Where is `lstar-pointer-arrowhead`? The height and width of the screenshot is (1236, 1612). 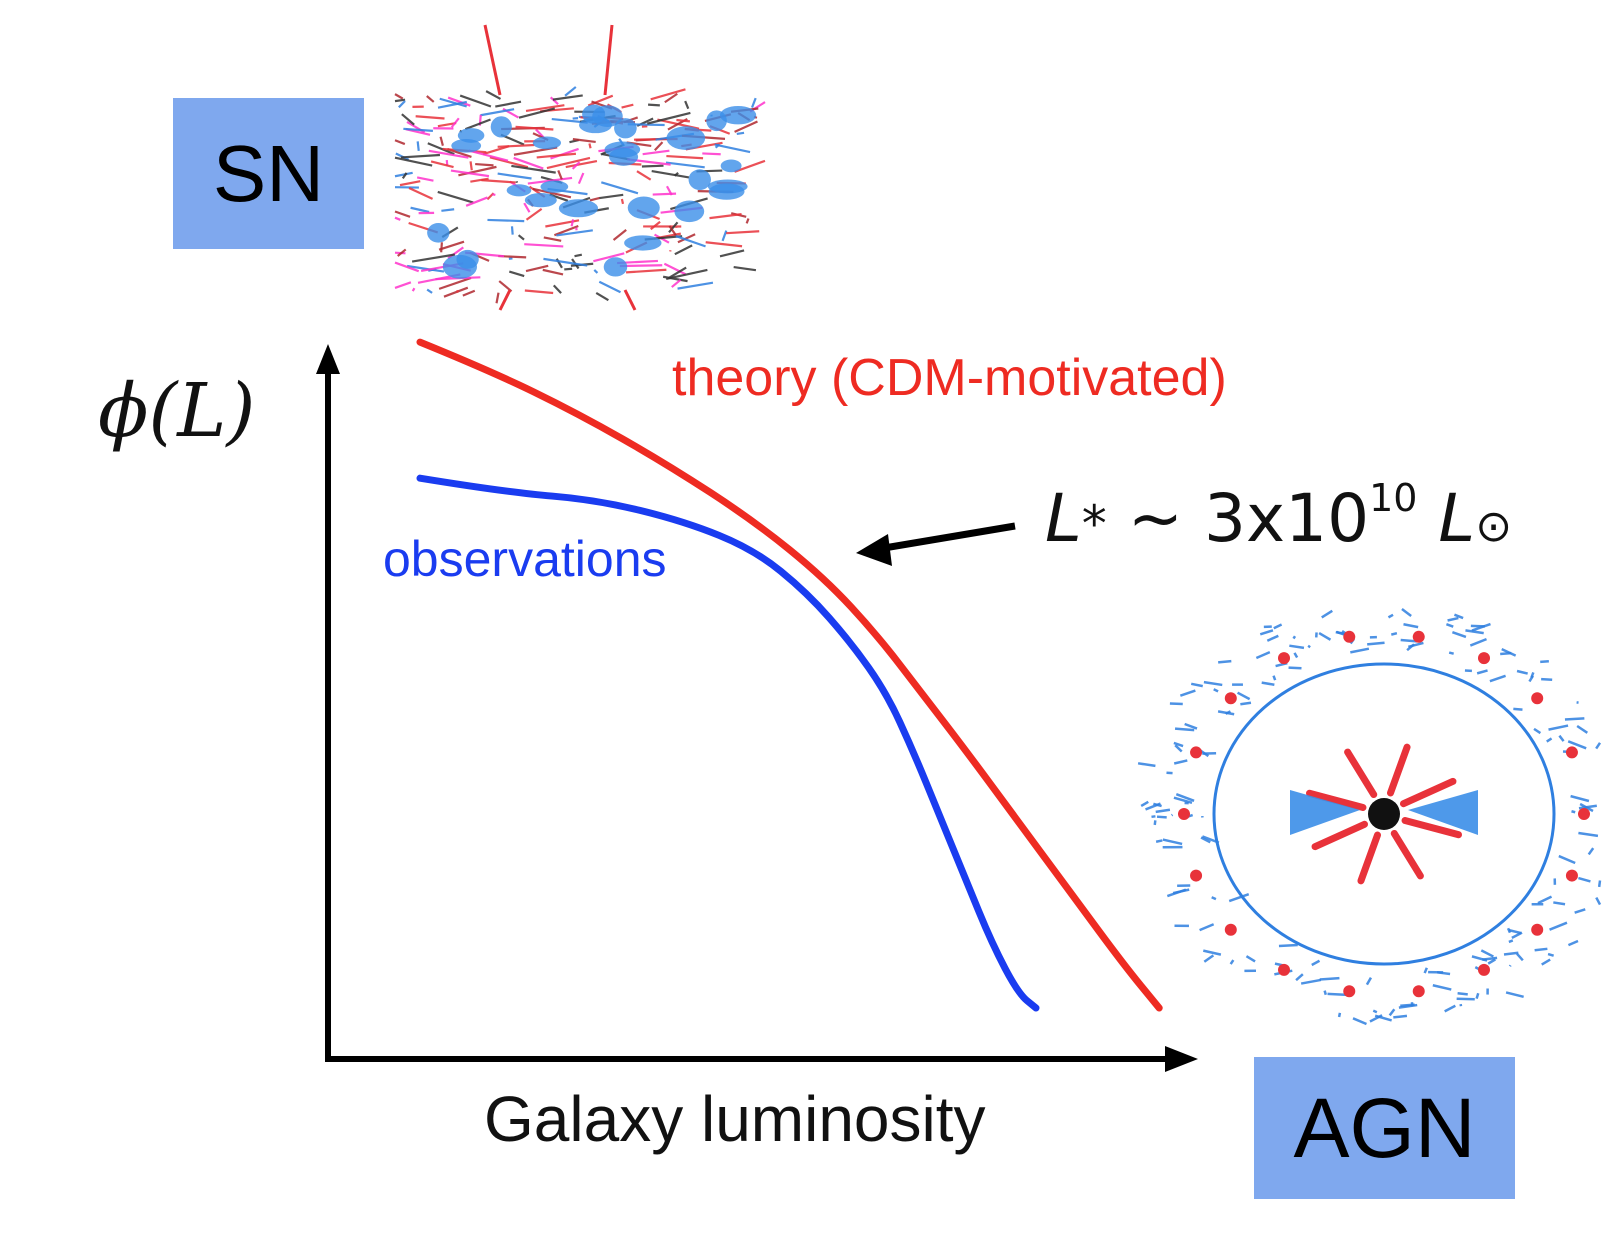
lstar-pointer-arrowhead is located at coordinates (874, 550).